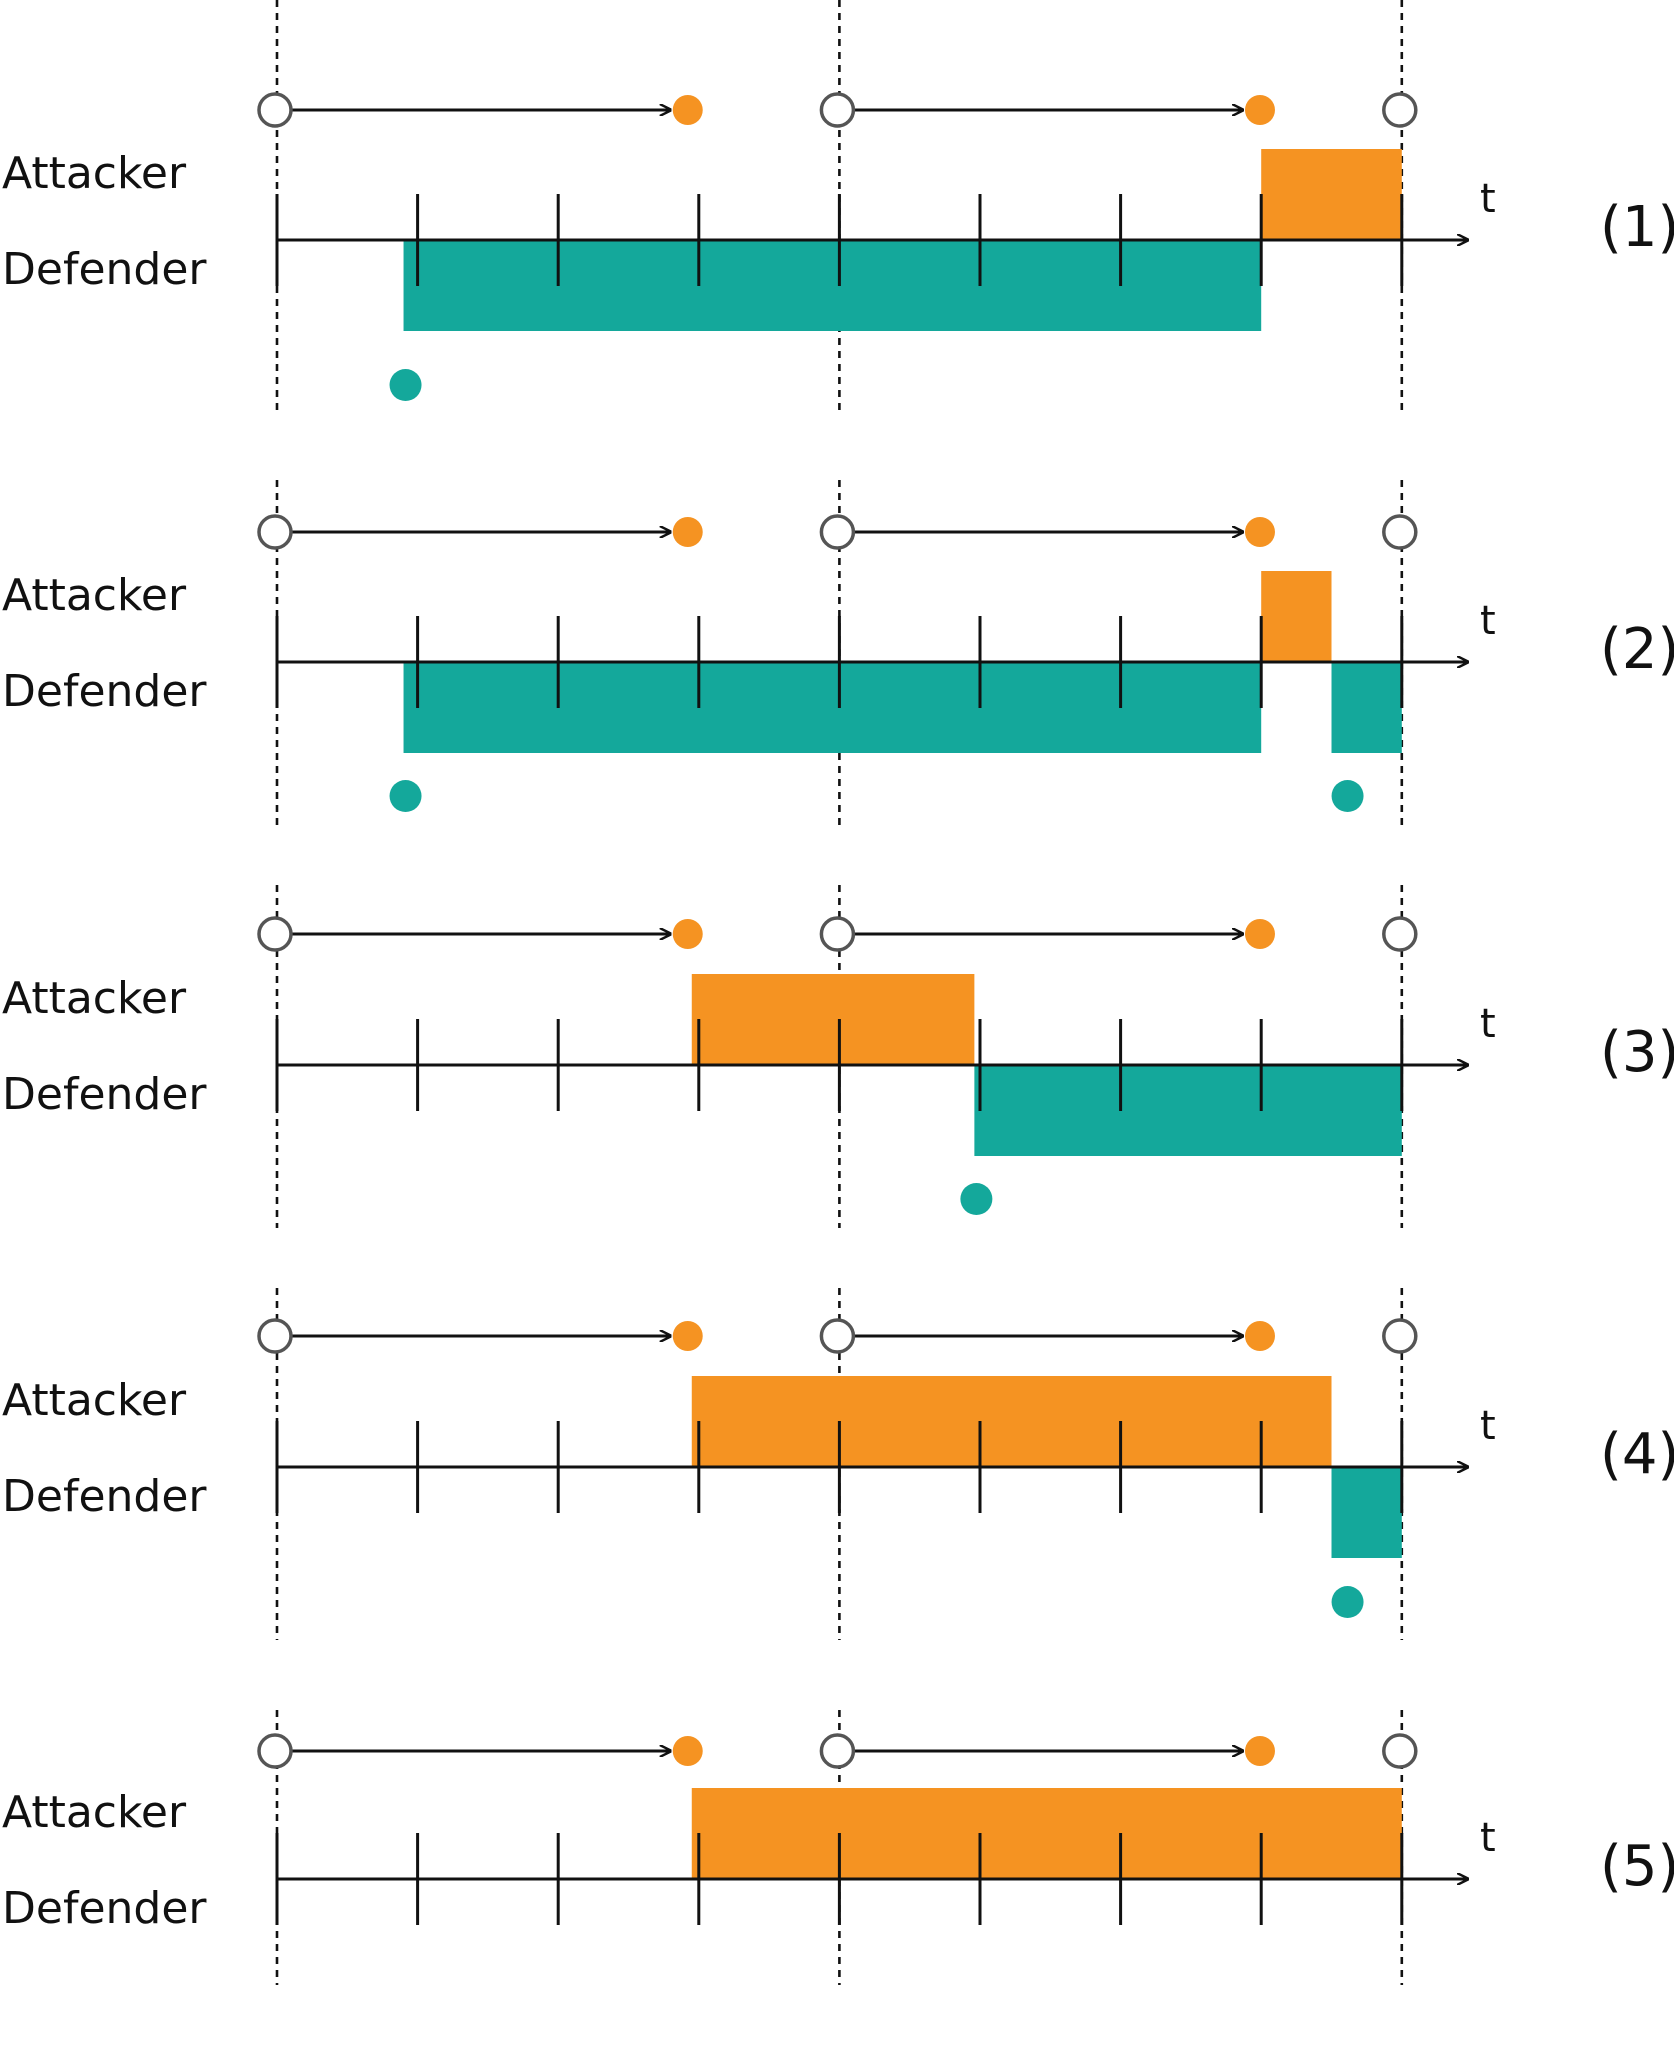  Describe the element at coordinates (1637, 1052) in the screenshot. I see `panel-number-label: (3)` at that location.